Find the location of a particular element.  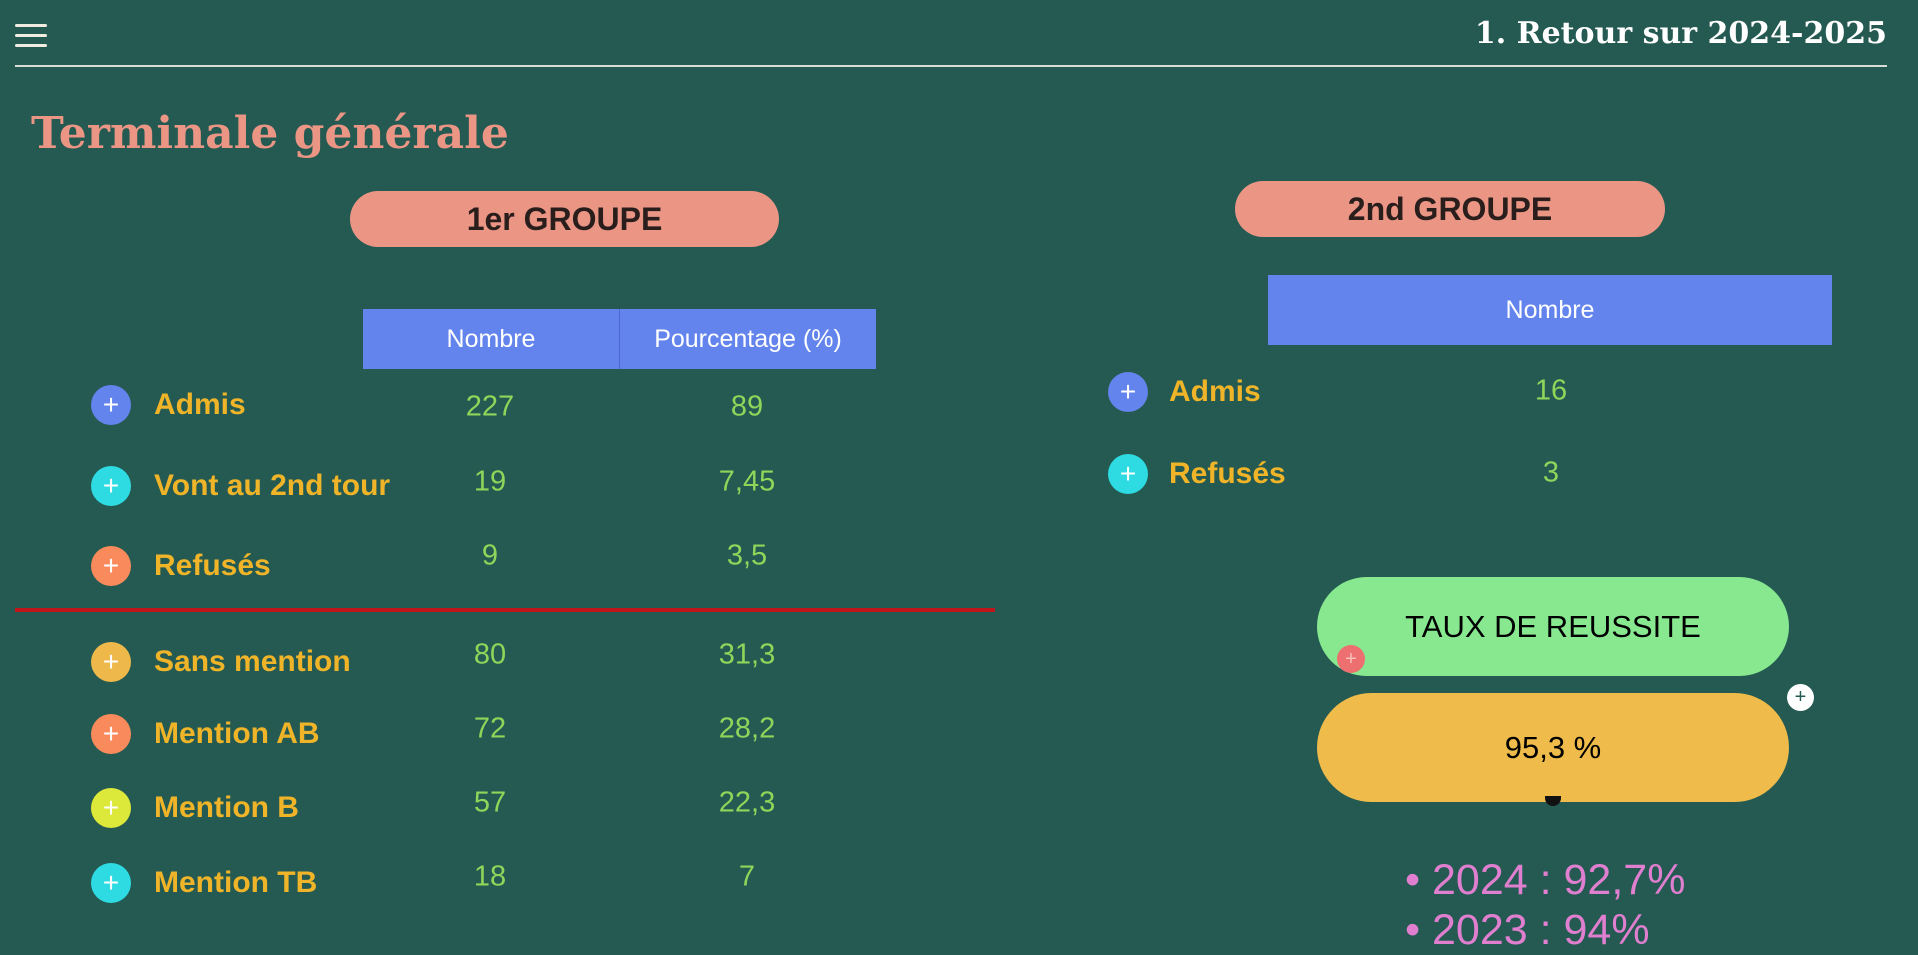

success-rate-value: 95,3 % is located at coordinates (1553, 747).